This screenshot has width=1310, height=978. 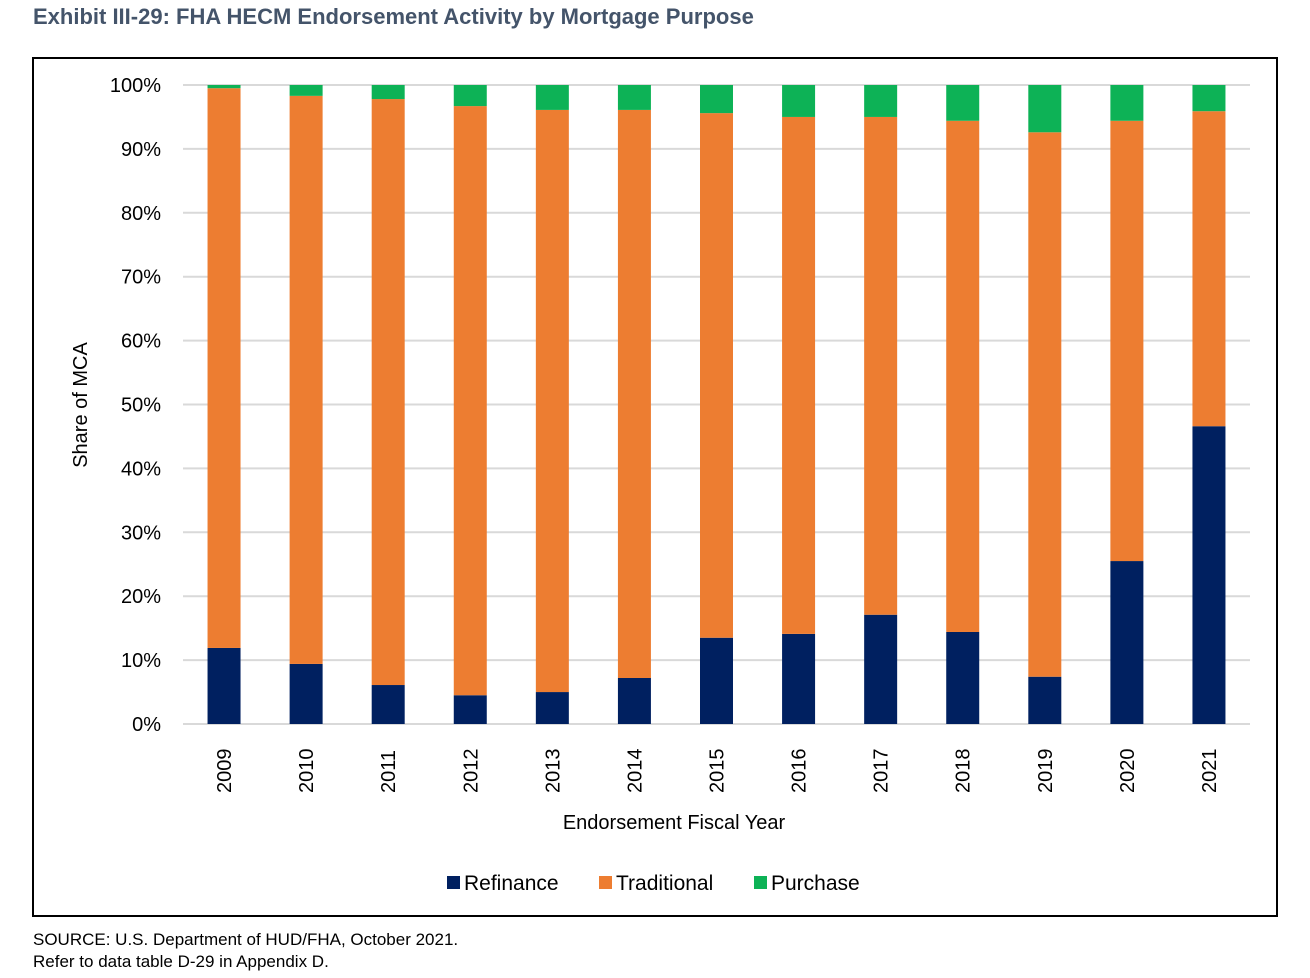 I want to click on bar-purchase-2014, so click(x=634, y=97).